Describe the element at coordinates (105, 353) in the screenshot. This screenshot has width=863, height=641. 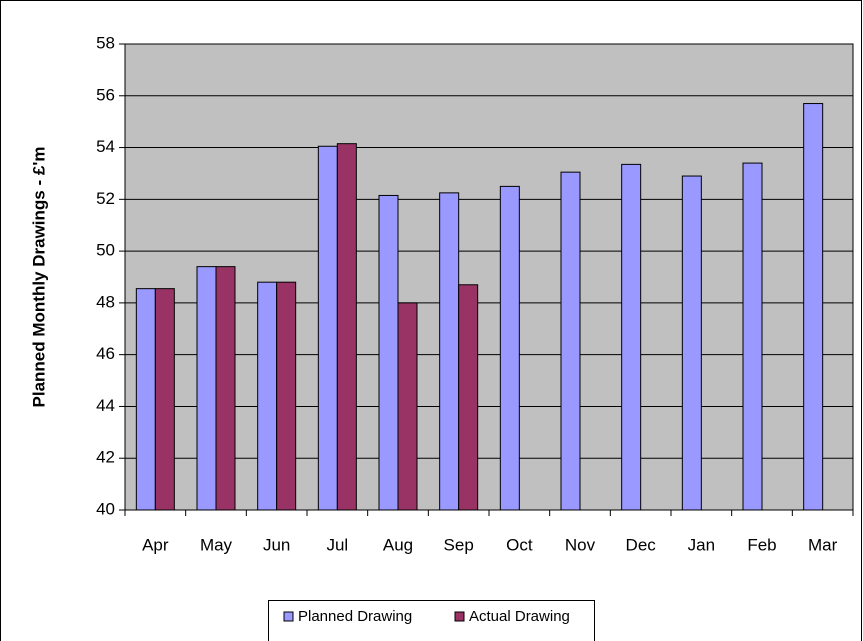
I see `y-tick-label: 46` at that location.